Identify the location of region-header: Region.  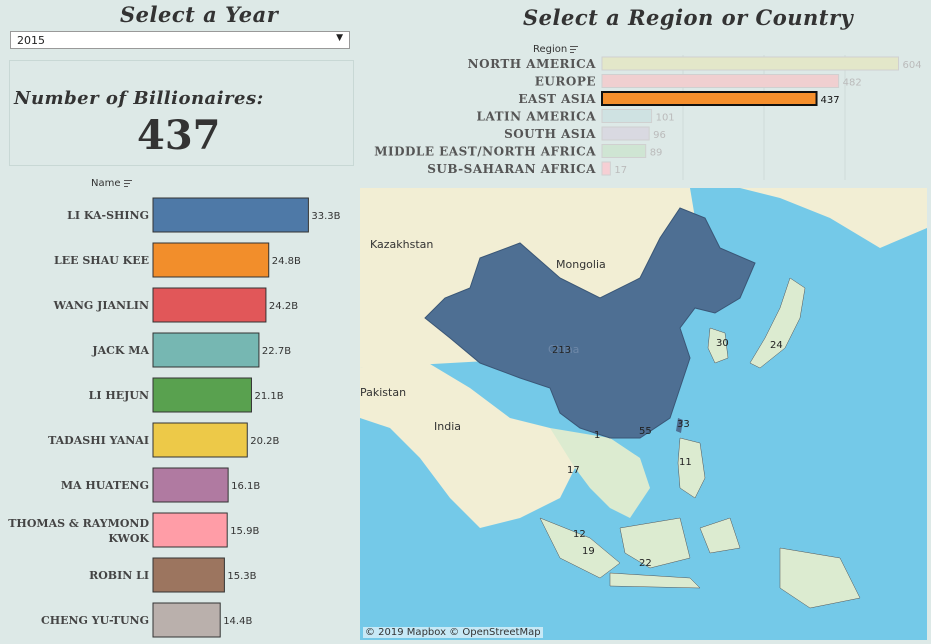
(556, 49).